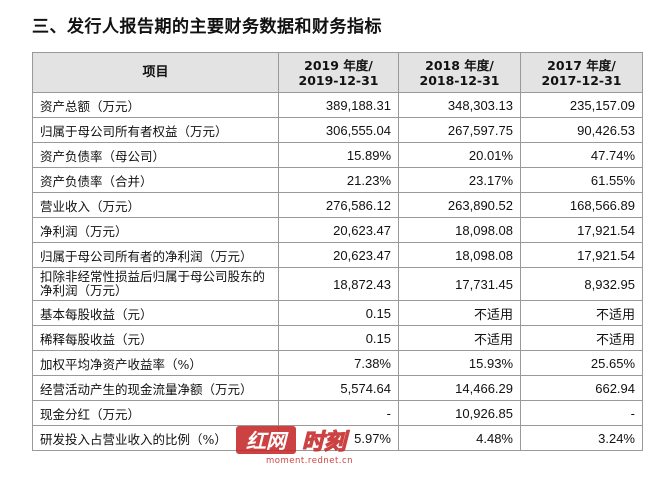  I want to click on row-label: 净利润（万元）, so click(155, 230).